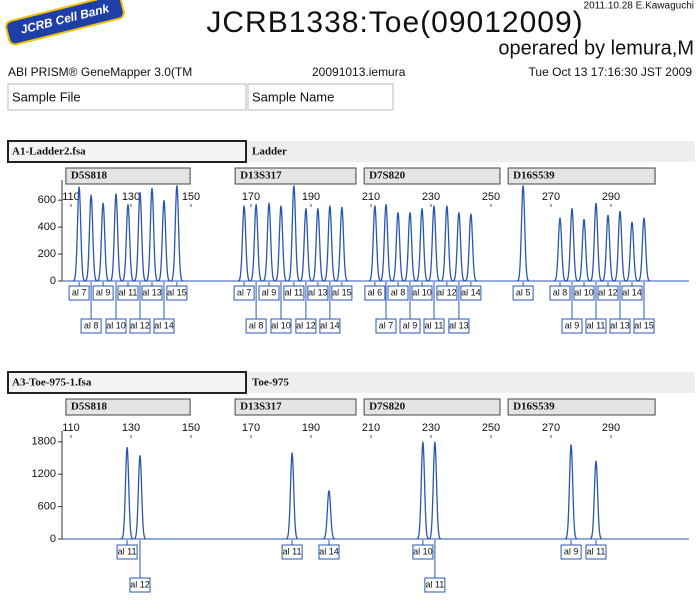 This screenshot has width=700, height=600. What do you see at coordinates (534, 407) in the screenshot?
I see `marker-name: D16S539` at bounding box center [534, 407].